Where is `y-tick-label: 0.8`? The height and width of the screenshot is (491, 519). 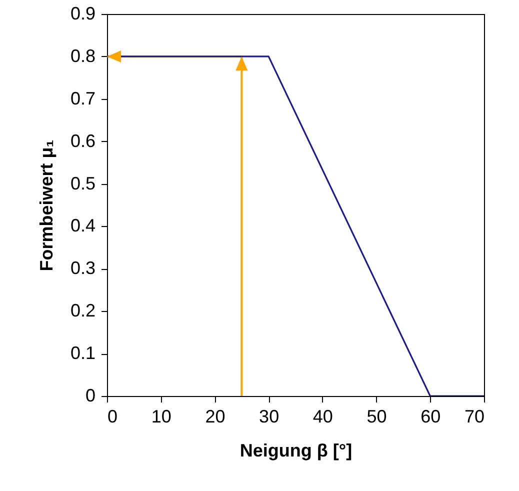 y-tick-label: 0.8 is located at coordinates (83, 56).